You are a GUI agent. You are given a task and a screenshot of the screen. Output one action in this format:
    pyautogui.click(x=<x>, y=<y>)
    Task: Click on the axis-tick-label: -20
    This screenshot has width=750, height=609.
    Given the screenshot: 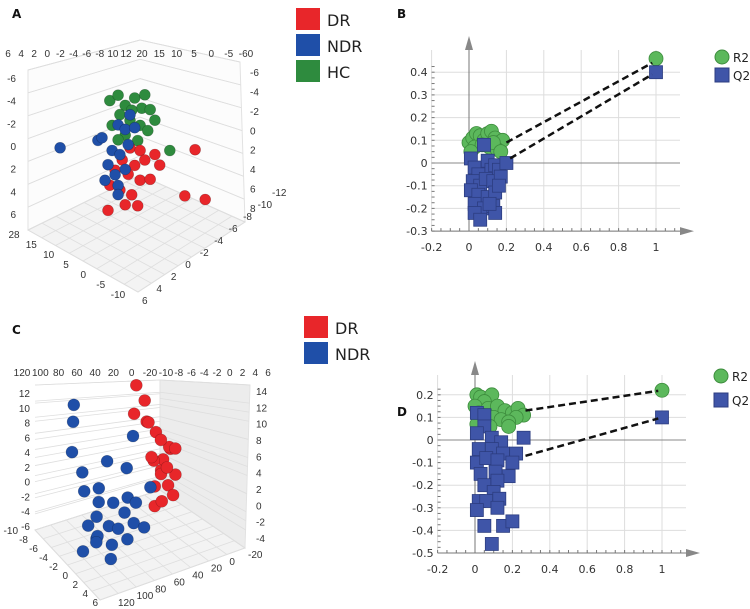 What is the action you would take?
    pyautogui.click(x=255, y=555)
    